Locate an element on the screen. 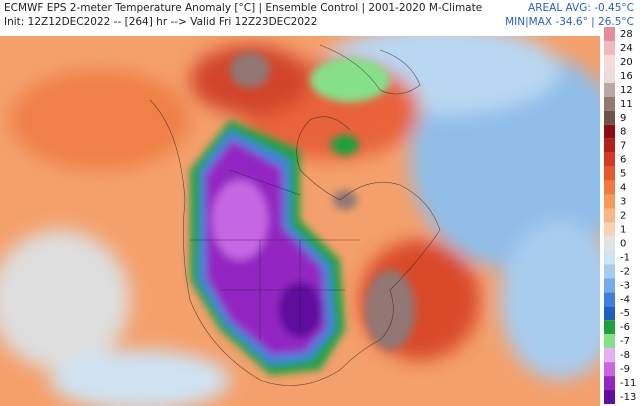 This screenshot has height=406, width=640. colorbar-label: 2 is located at coordinates (623, 216).